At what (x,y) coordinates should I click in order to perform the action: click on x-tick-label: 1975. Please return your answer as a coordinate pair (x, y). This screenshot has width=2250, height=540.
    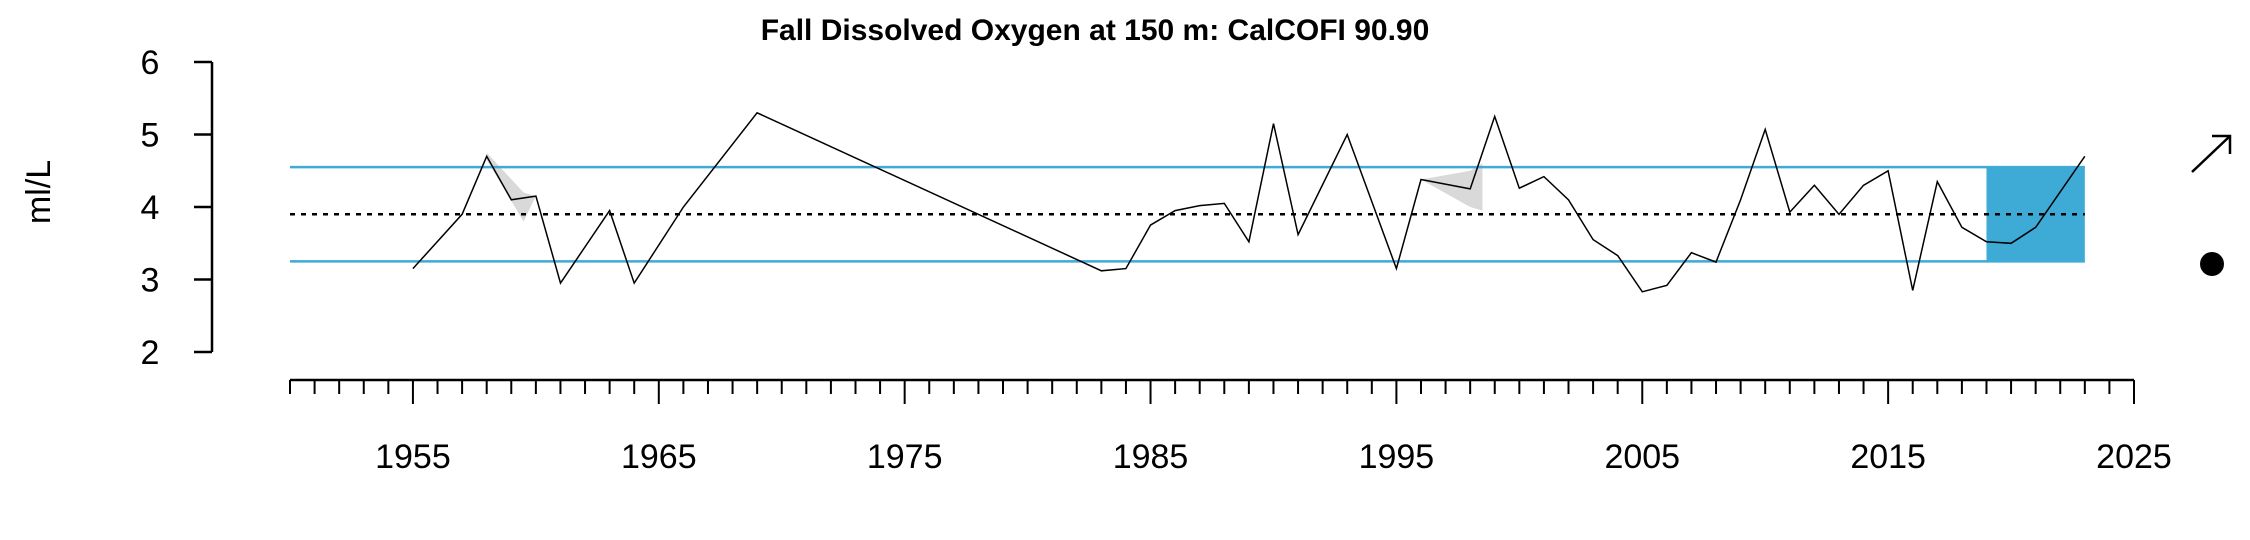
    Looking at the image, I should click on (905, 457).